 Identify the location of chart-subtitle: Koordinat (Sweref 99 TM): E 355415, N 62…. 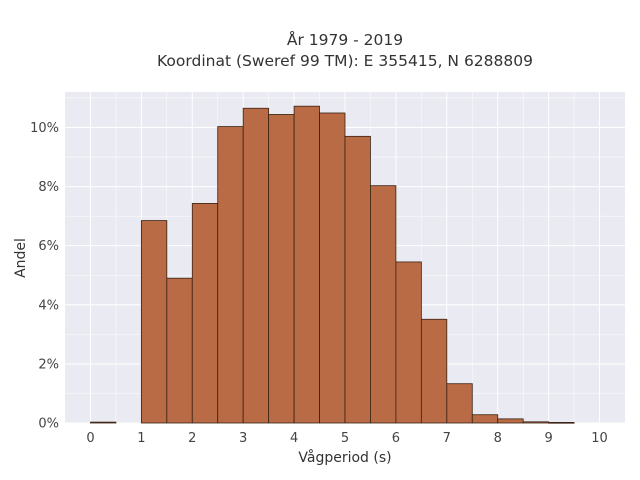
(345, 61).